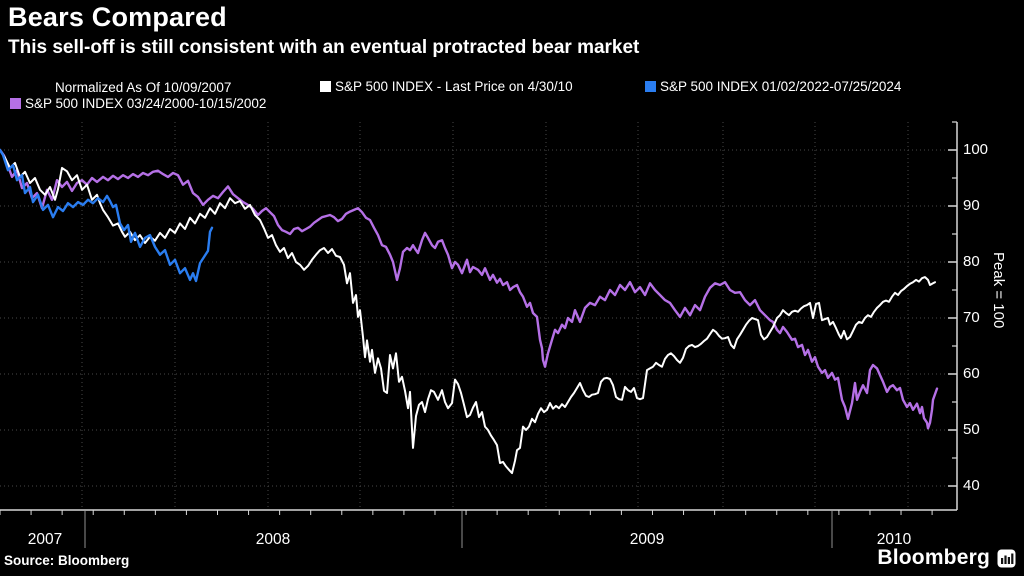  What do you see at coordinates (45, 539) in the screenshot?
I see `x-year-label-2007: 2007` at bounding box center [45, 539].